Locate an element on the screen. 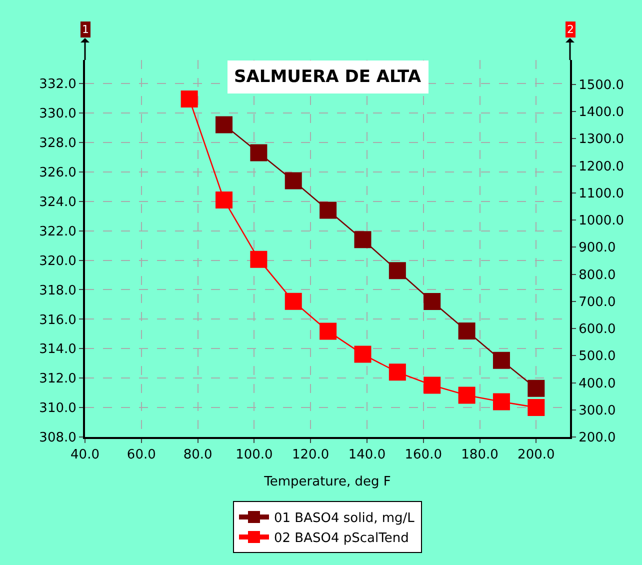 The width and height of the screenshot is (642, 565). y2-tick-label: 800.0 is located at coordinates (597, 275).